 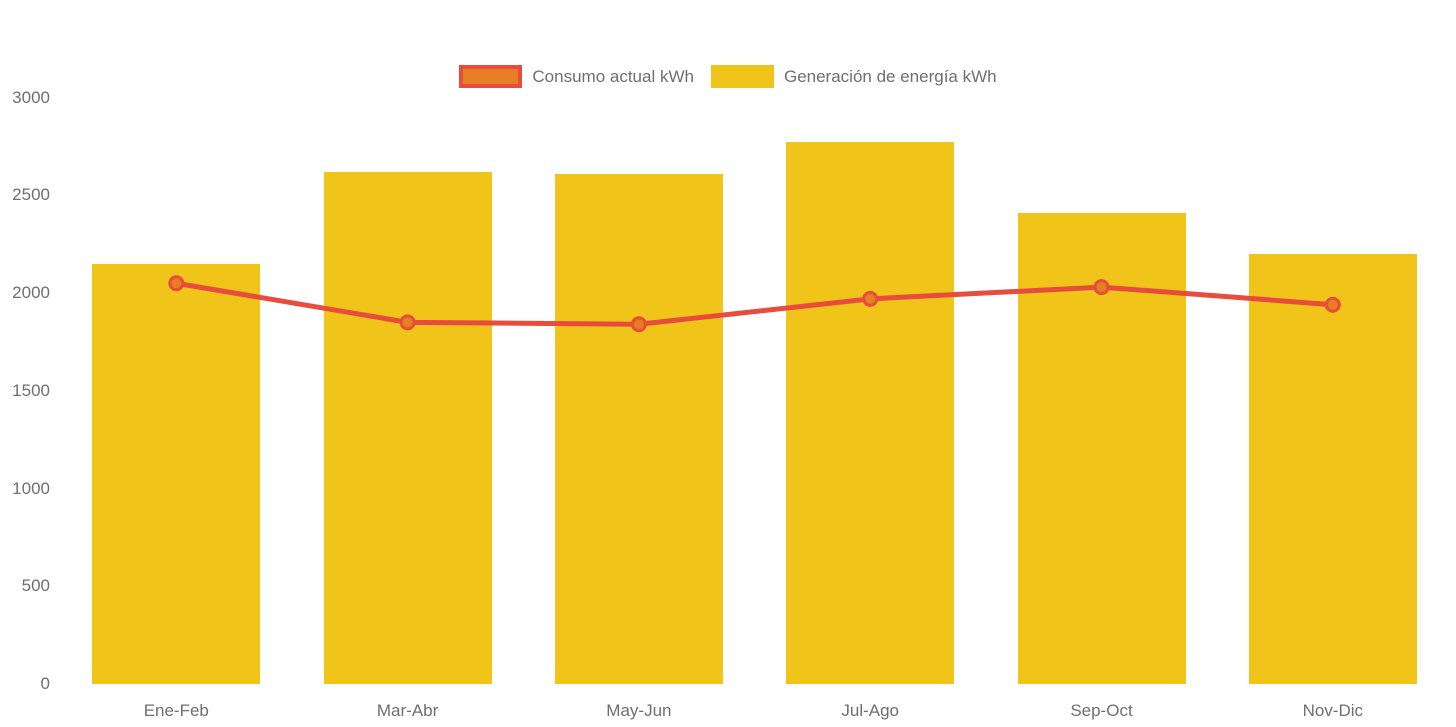 What do you see at coordinates (639, 710) in the screenshot?
I see `x-label-May-Jun: May-Jun` at bounding box center [639, 710].